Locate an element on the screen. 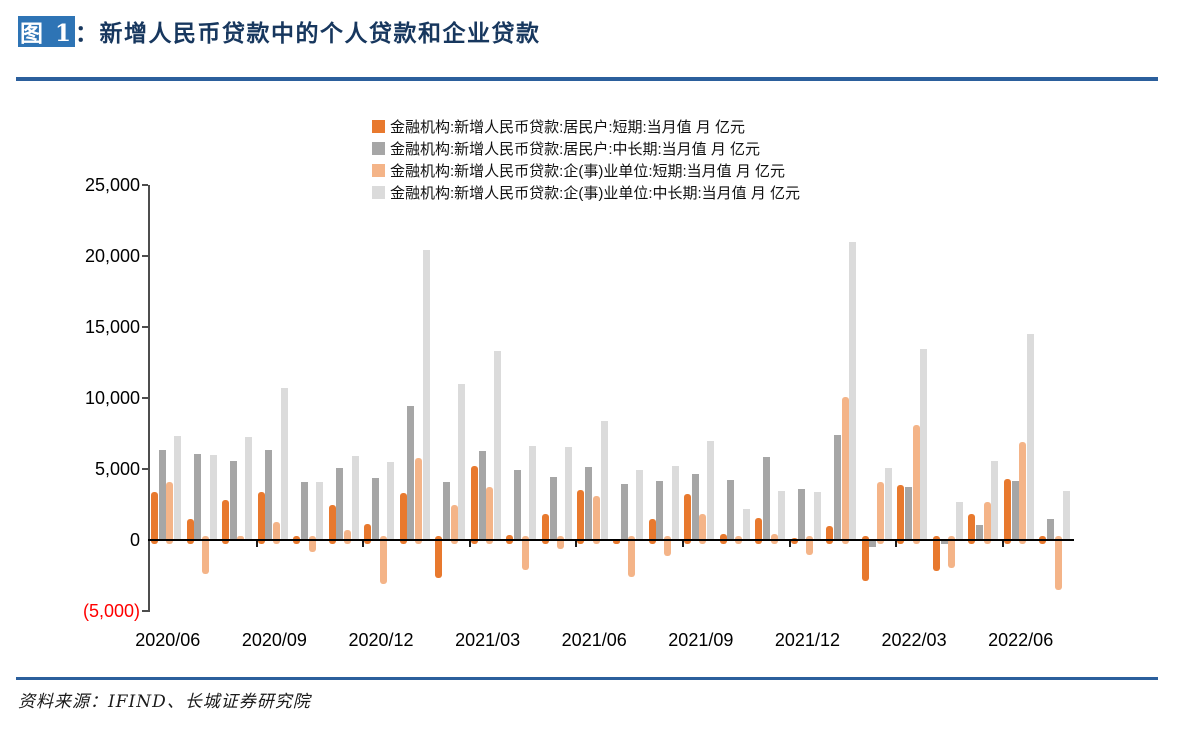 This screenshot has width=1178, height=731. household-short-bar-2020/11 is located at coordinates (332, 524).